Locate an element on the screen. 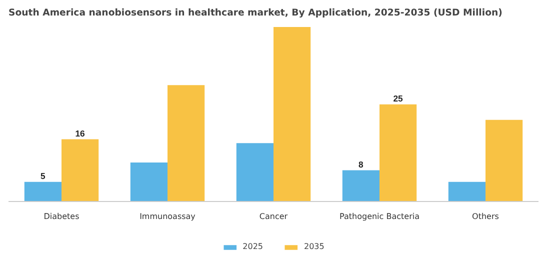 The image size is (560, 280). x-tick-label: Pathogenic Bacteria is located at coordinates (380, 217).